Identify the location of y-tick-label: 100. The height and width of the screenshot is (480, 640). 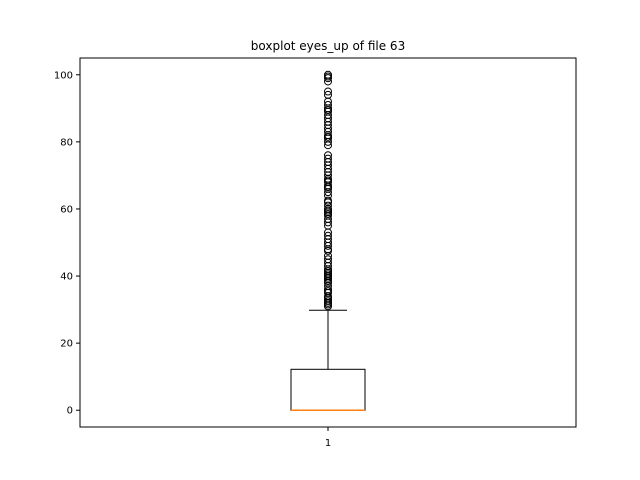
(63, 75).